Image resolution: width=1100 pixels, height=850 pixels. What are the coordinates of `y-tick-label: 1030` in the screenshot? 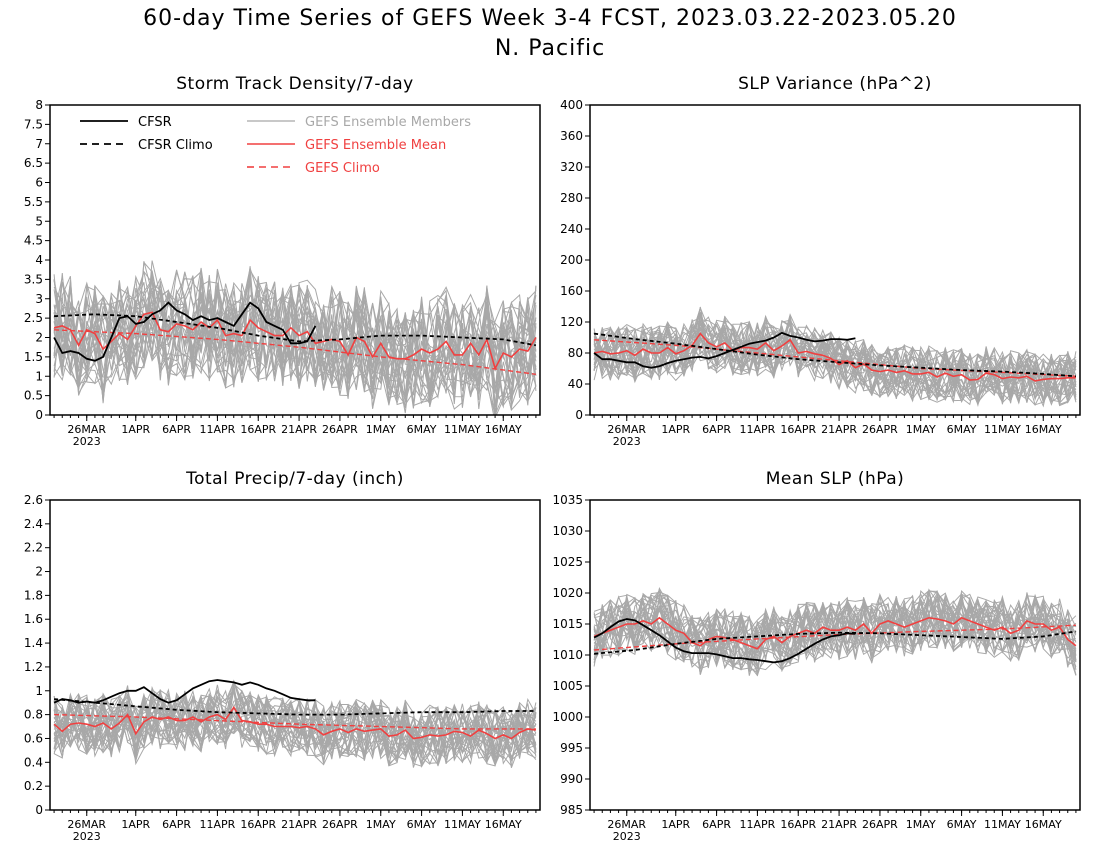 It's located at (567, 531).